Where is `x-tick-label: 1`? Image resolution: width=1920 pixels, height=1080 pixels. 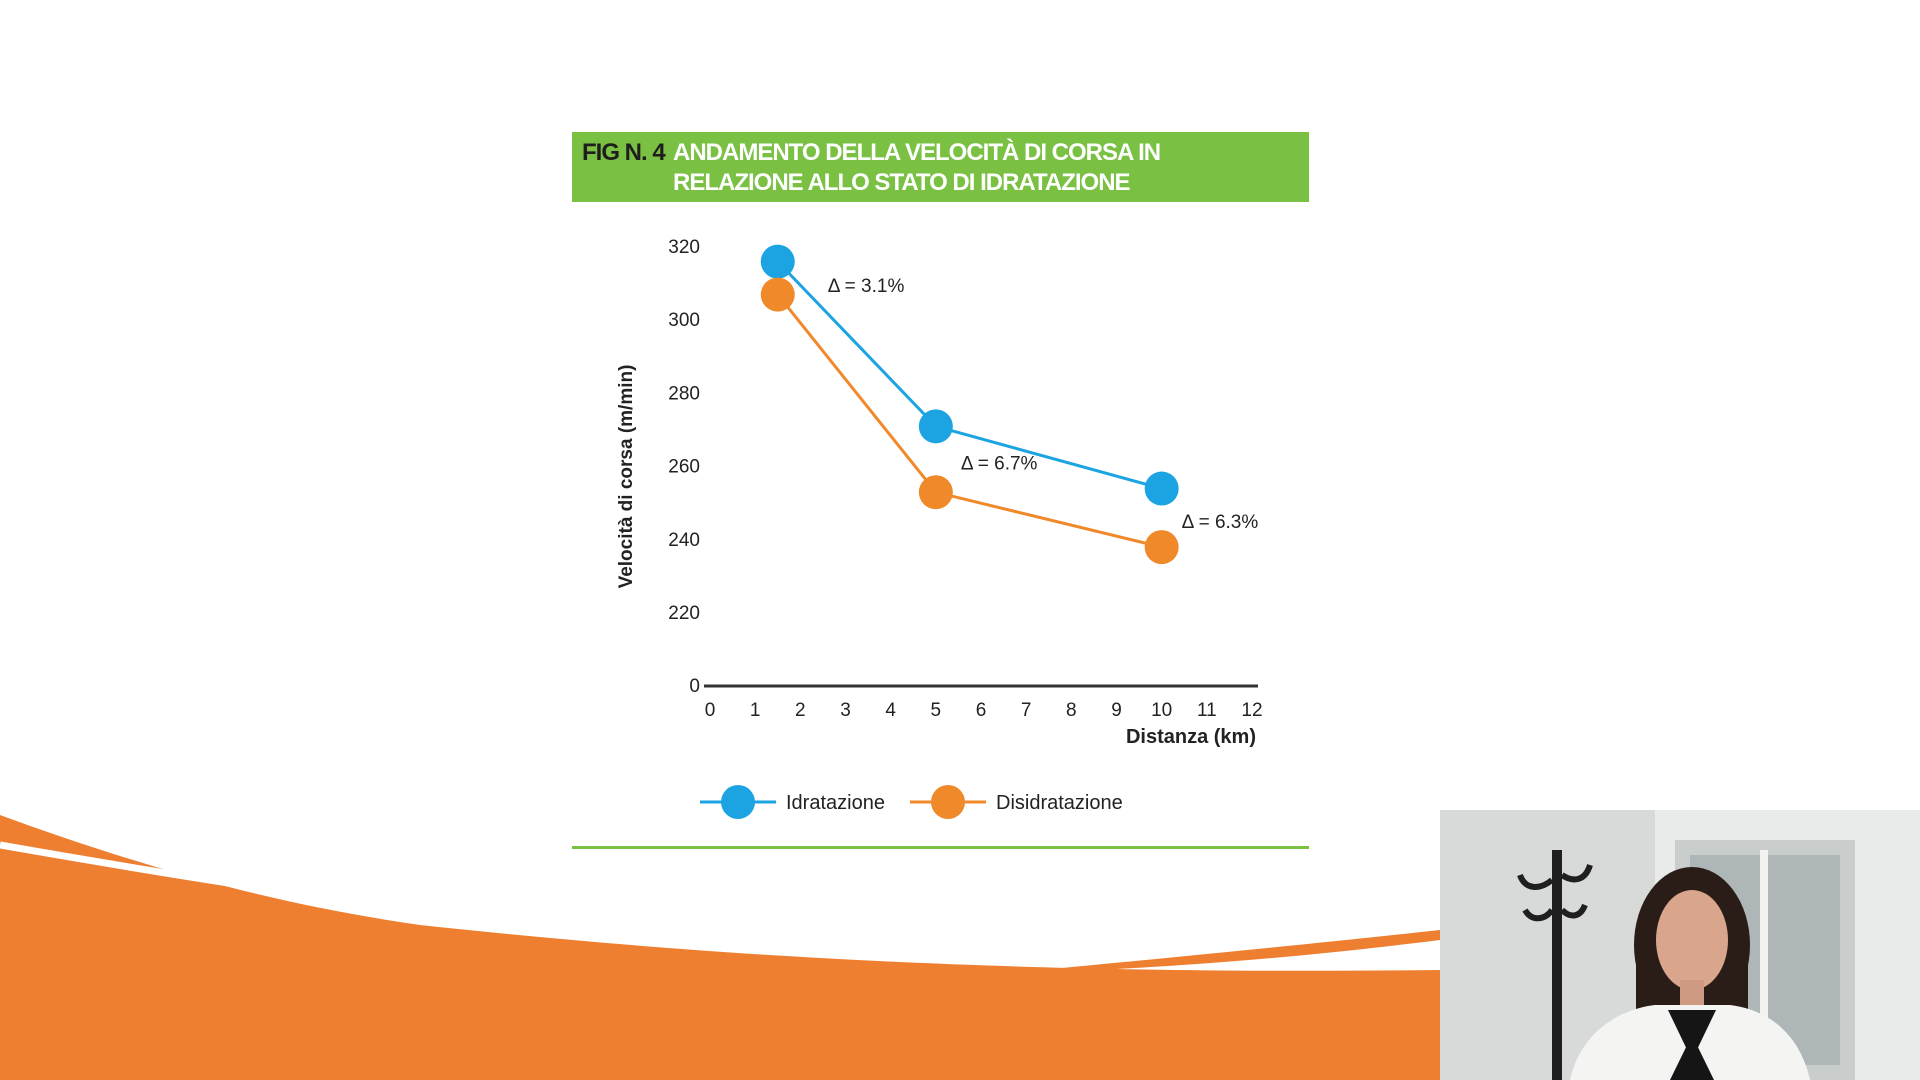
x-tick-label: 1 is located at coordinates (755, 710).